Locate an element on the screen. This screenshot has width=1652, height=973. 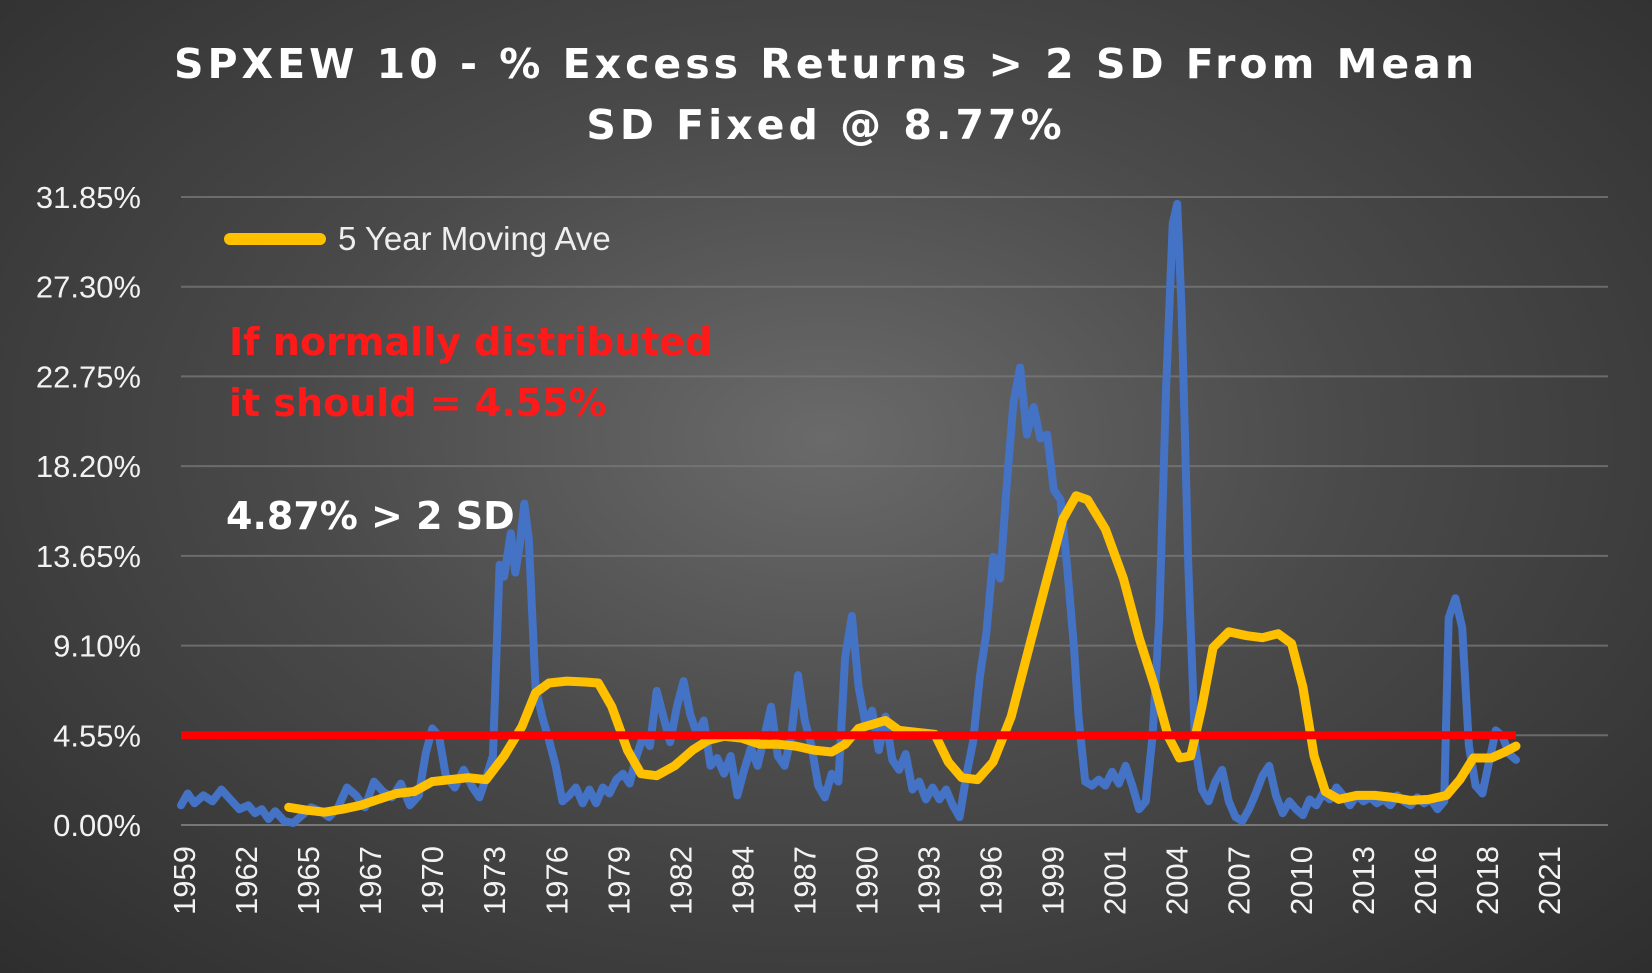
x-tick-label: 2007 is located at coordinates (1239, 880).